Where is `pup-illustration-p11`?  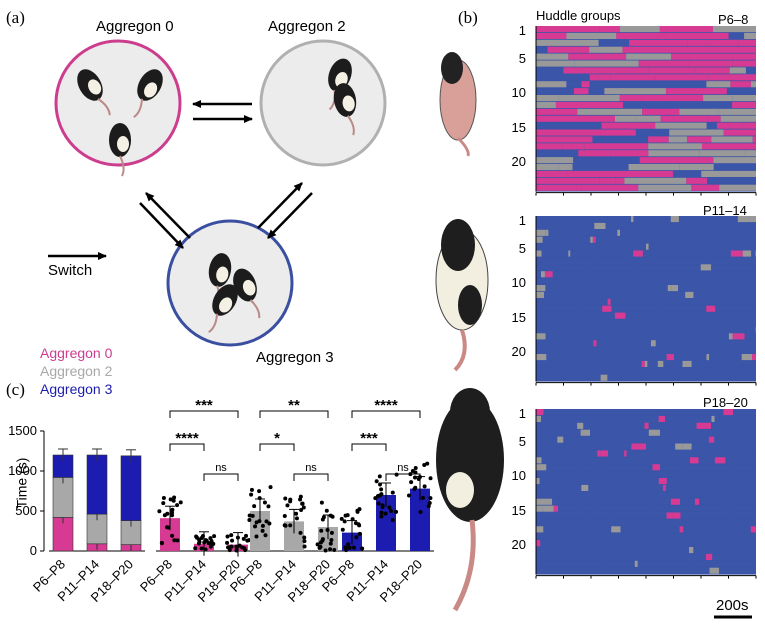 pup-illustration-p11 is located at coordinates (462, 295).